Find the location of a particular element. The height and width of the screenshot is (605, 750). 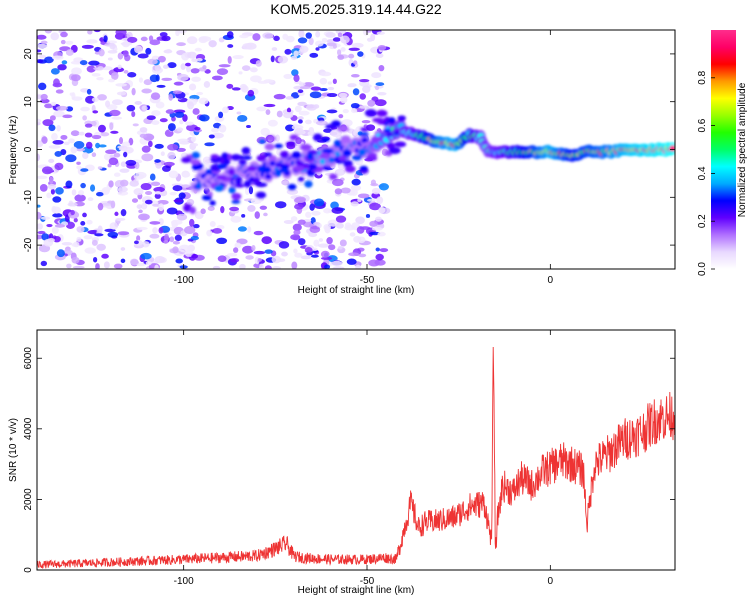

snr-ytick-label: 4000 is located at coordinates (28, 428).